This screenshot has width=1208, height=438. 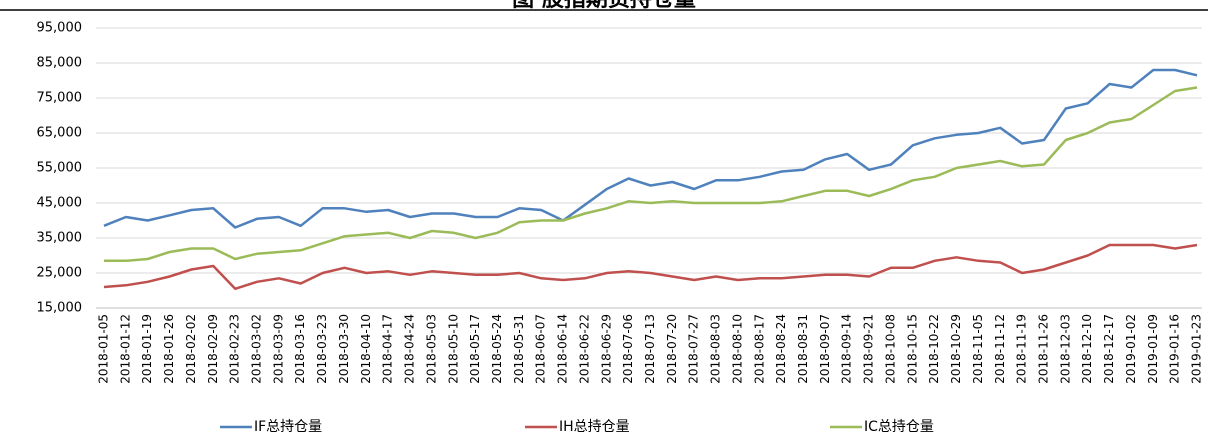 I want to click on x-tick-label: 2018-03-02, so click(x=257, y=349).